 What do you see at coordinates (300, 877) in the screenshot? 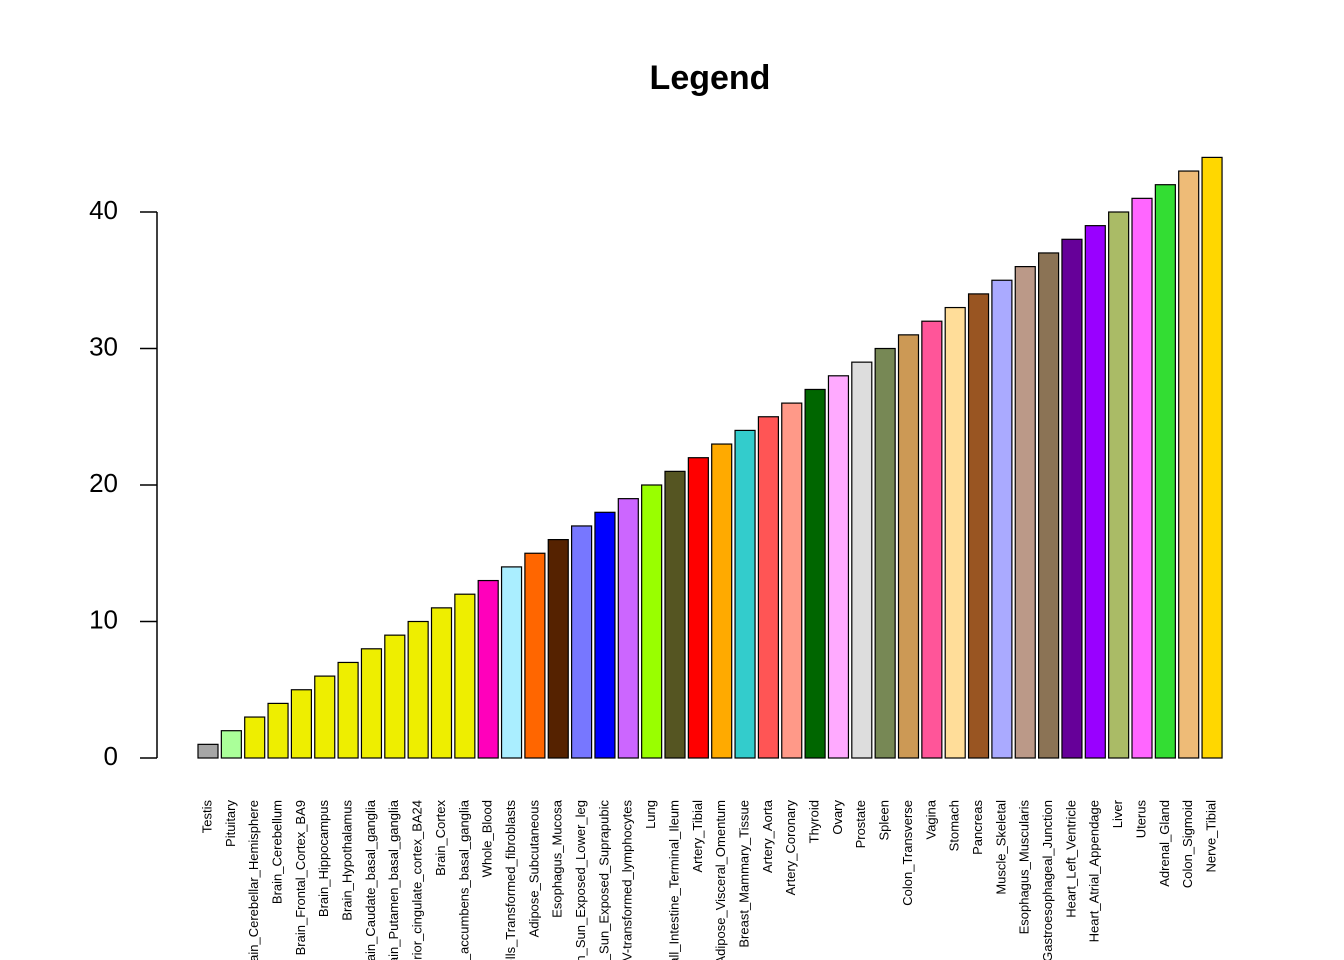
I see `x-tick-label: Brain_Frontal_Cortex_BA9` at bounding box center [300, 877].